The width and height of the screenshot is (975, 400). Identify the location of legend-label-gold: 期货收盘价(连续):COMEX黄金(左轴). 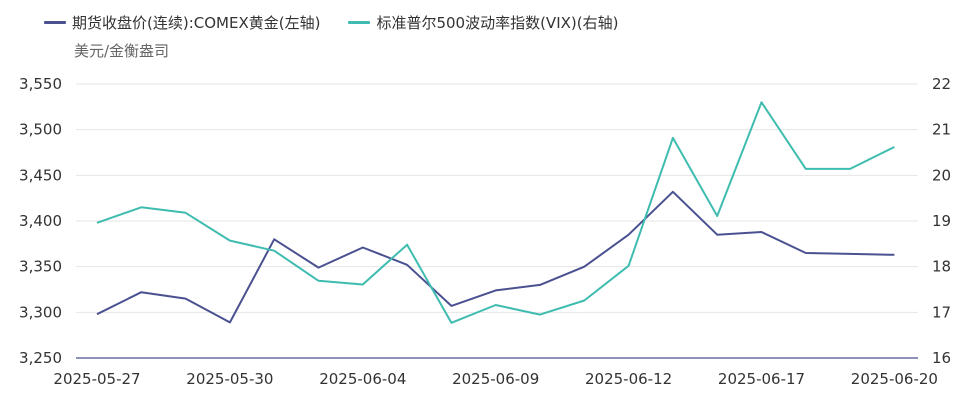
(196, 22).